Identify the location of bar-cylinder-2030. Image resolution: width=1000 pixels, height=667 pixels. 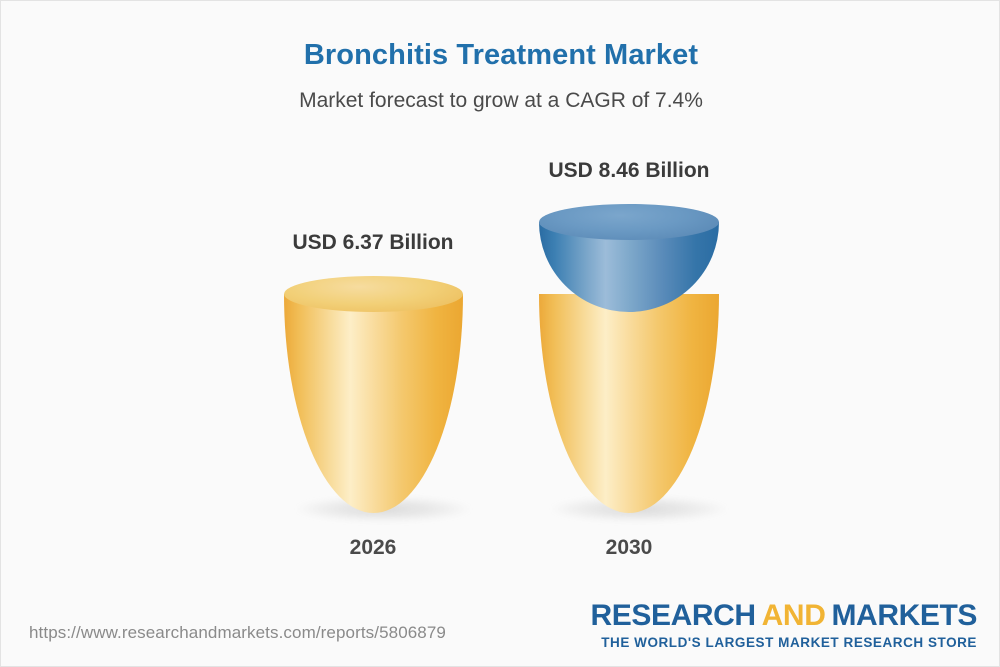
(633, 363).